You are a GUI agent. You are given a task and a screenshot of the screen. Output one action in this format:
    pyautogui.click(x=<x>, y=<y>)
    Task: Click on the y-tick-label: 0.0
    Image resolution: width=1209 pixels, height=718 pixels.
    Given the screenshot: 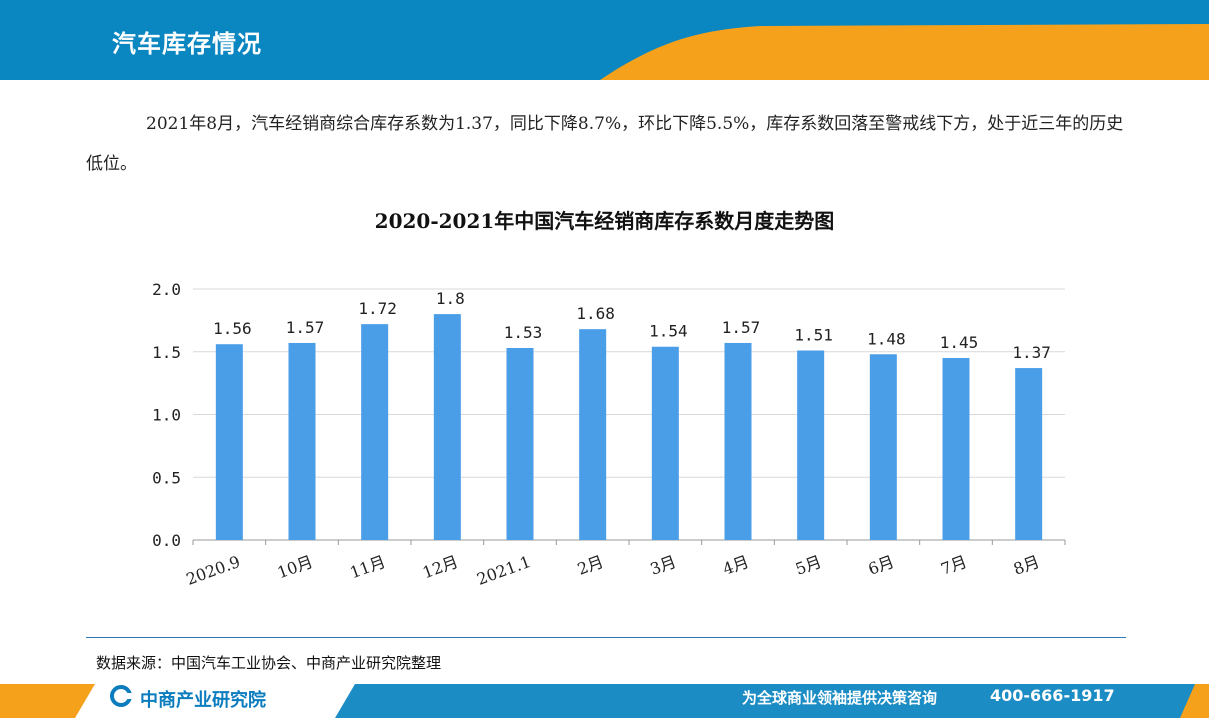 What is the action you would take?
    pyautogui.click(x=166, y=540)
    